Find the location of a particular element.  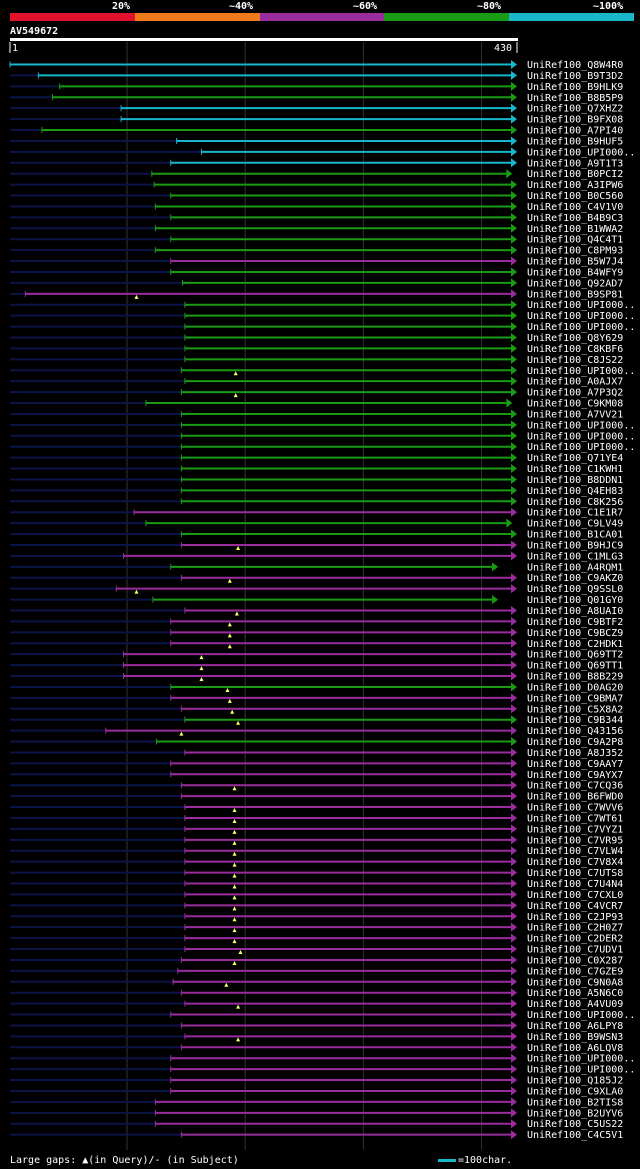

hit-row: UniRef100_C9BMA7 is located at coordinates (316, 698).